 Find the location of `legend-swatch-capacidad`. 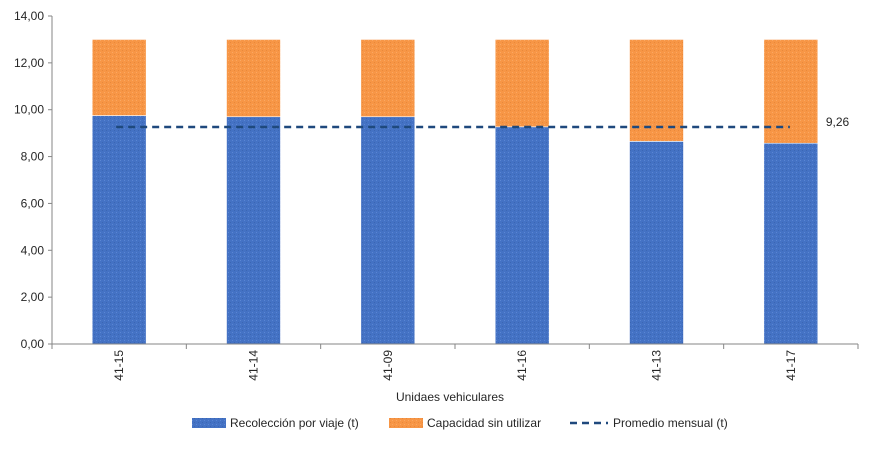

legend-swatch-capacidad is located at coordinates (406, 423).